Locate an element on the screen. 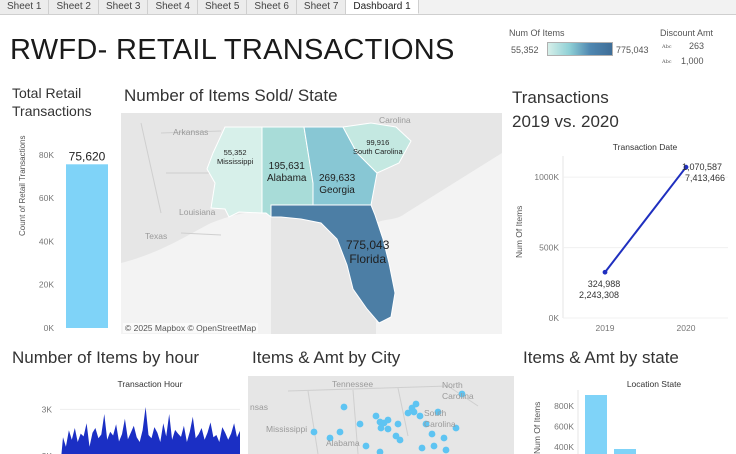 This screenshot has width=736, height=454. city-bg-carolina-2: Carolina is located at coordinates (440, 424).